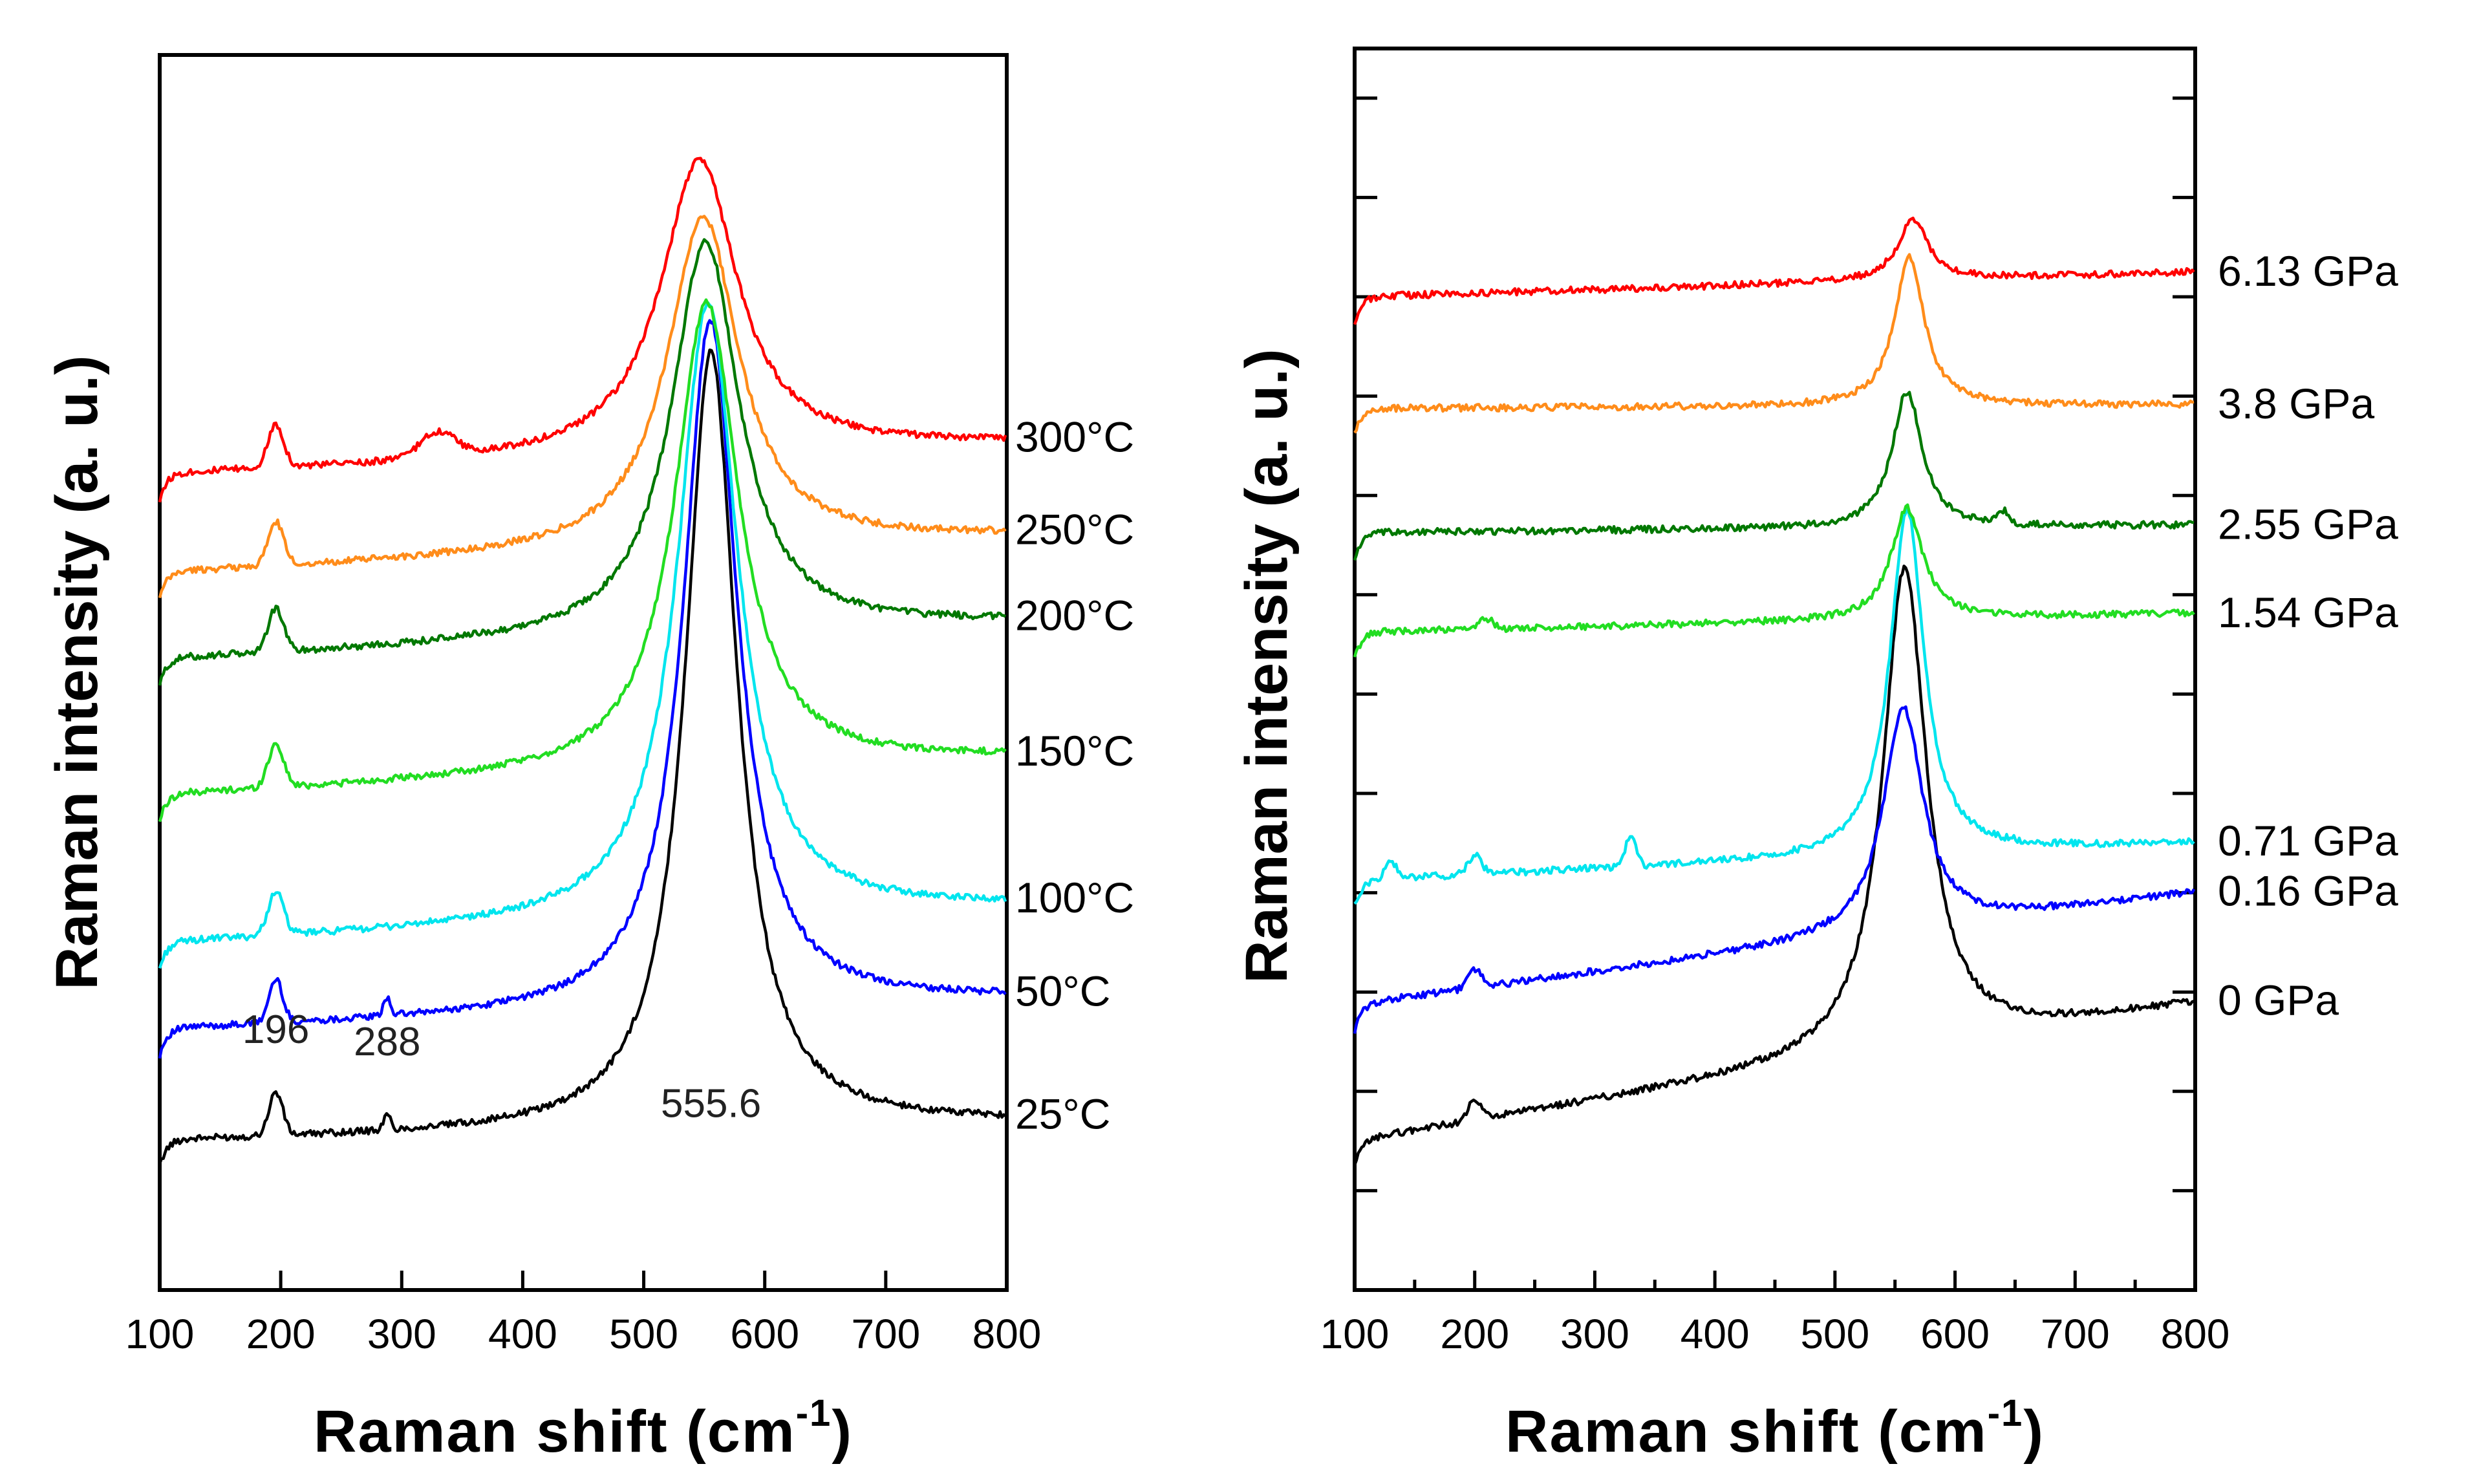  I want to click on series-label: 1.54 GPa, so click(2308, 612).